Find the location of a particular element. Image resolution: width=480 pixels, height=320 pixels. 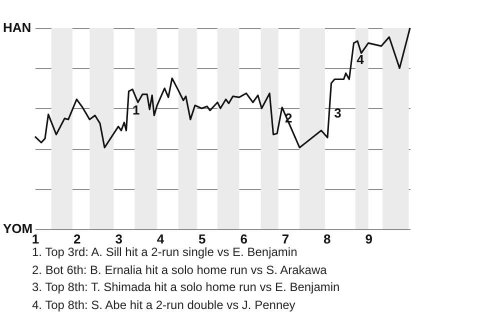

text: HAN is located at coordinates (17, 27).